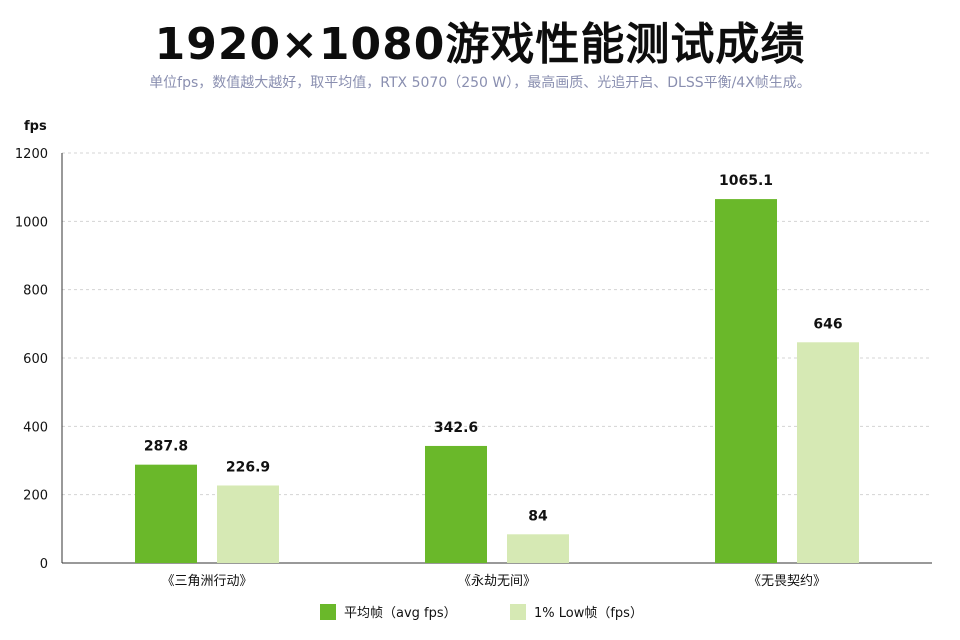 This screenshot has height=640, width=960. I want to click on data-label: 287.8, so click(166, 447).